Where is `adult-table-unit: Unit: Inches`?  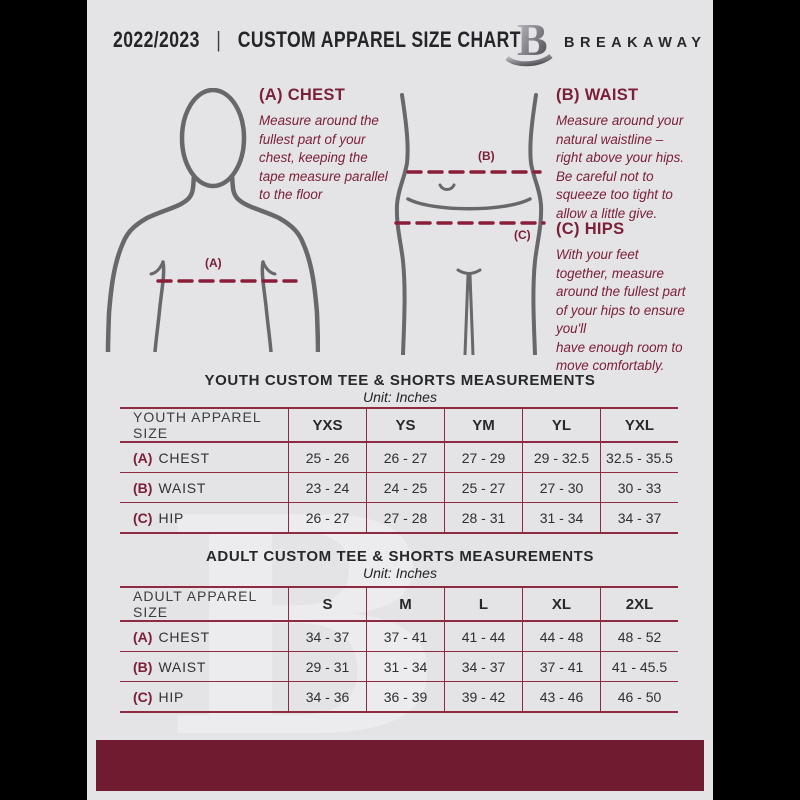
adult-table-unit: Unit: Inches is located at coordinates (400, 573).